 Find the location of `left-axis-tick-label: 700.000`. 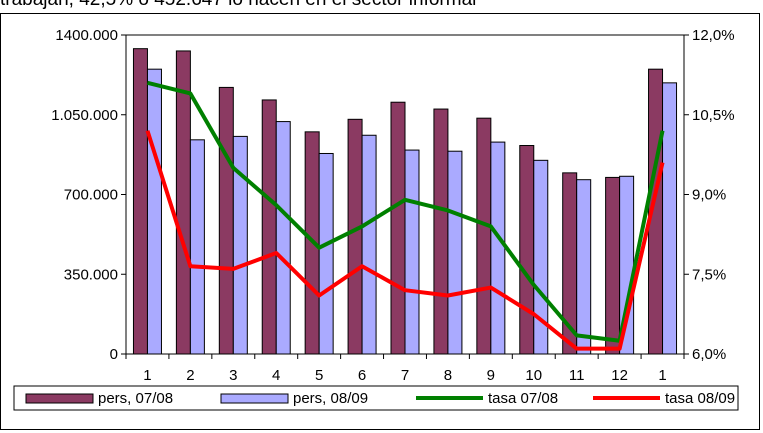

left-axis-tick-label: 700.000 is located at coordinates (91, 195).